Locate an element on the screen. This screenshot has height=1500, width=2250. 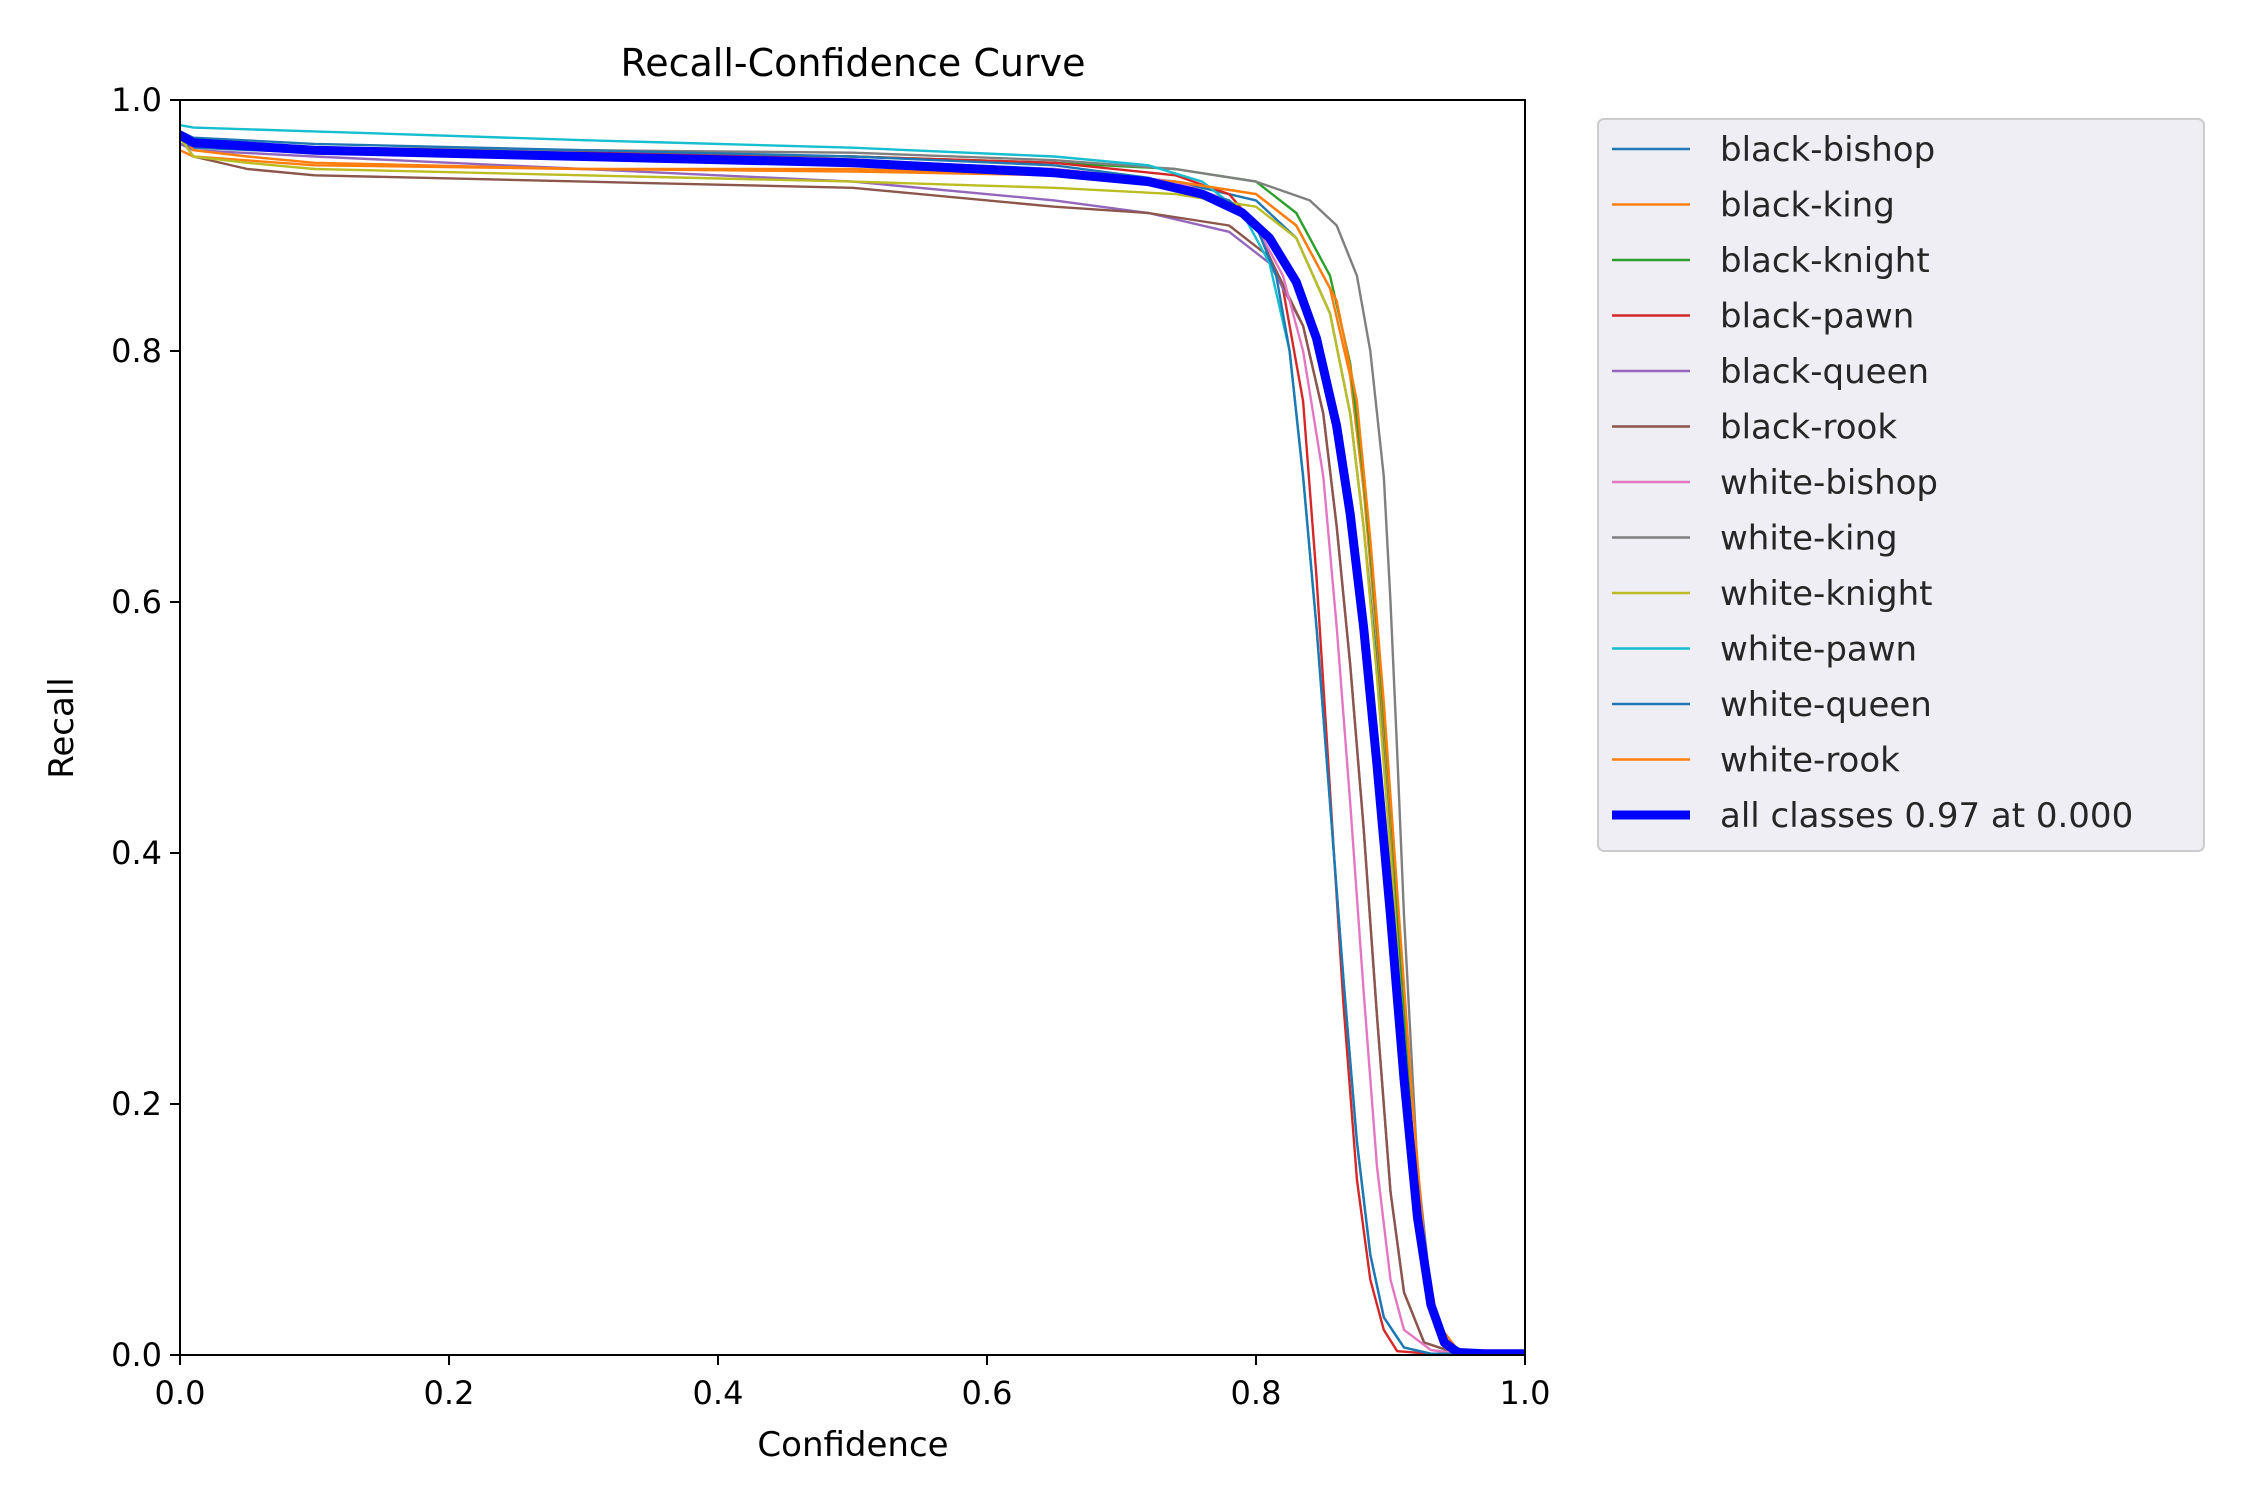
legend-label: black-king is located at coordinates (1807, 206).